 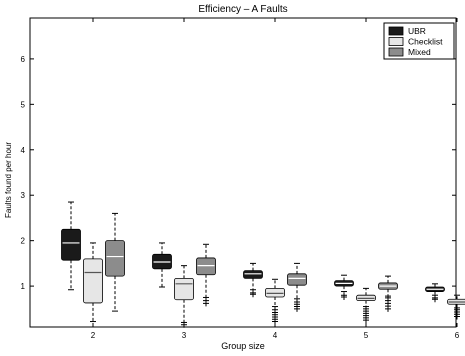 I want to click on x-tick-label: 5, so click(x=366, y=335).